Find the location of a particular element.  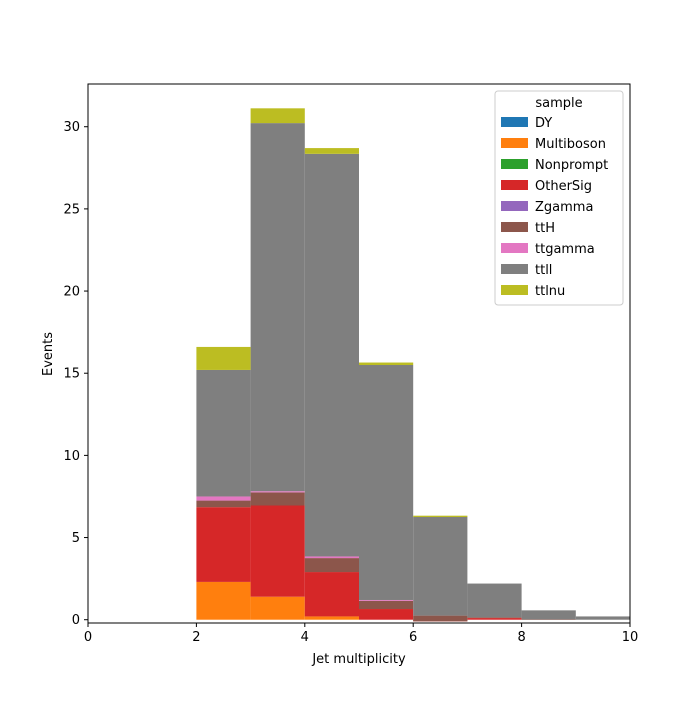

x-axis-label: Jet multiplicity is located at coordinates (358, 659).